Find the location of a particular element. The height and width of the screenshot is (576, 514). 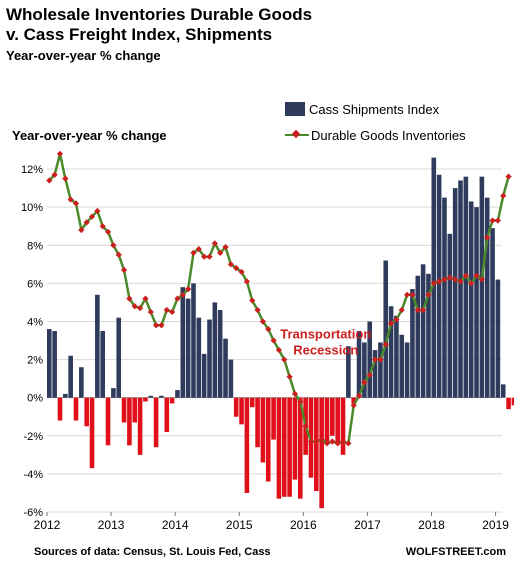

legend-line-swatch is located at coordinates (297, 135).